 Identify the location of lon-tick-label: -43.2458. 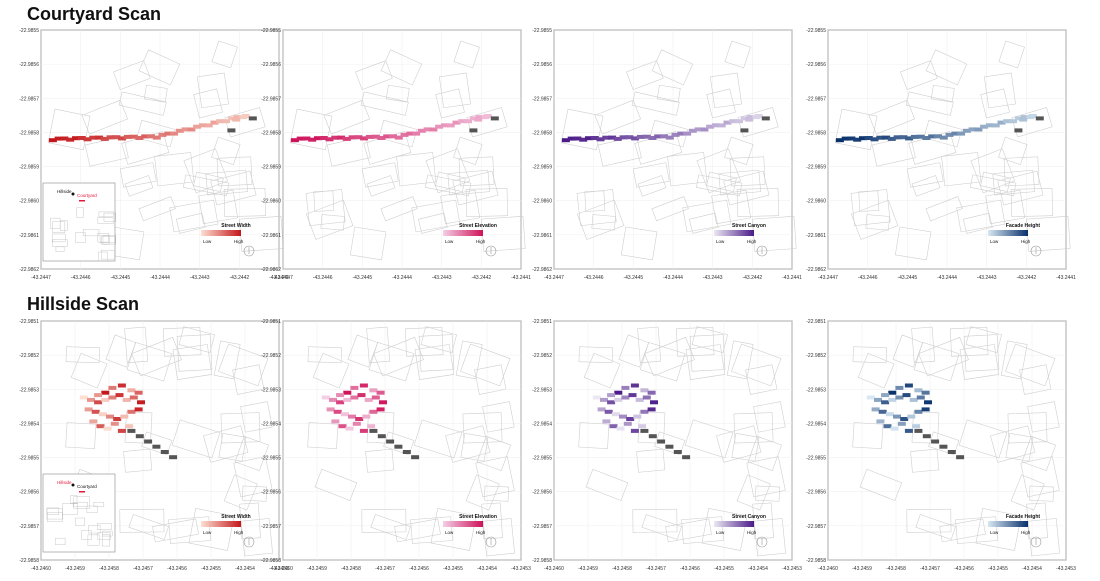
(351, 569).